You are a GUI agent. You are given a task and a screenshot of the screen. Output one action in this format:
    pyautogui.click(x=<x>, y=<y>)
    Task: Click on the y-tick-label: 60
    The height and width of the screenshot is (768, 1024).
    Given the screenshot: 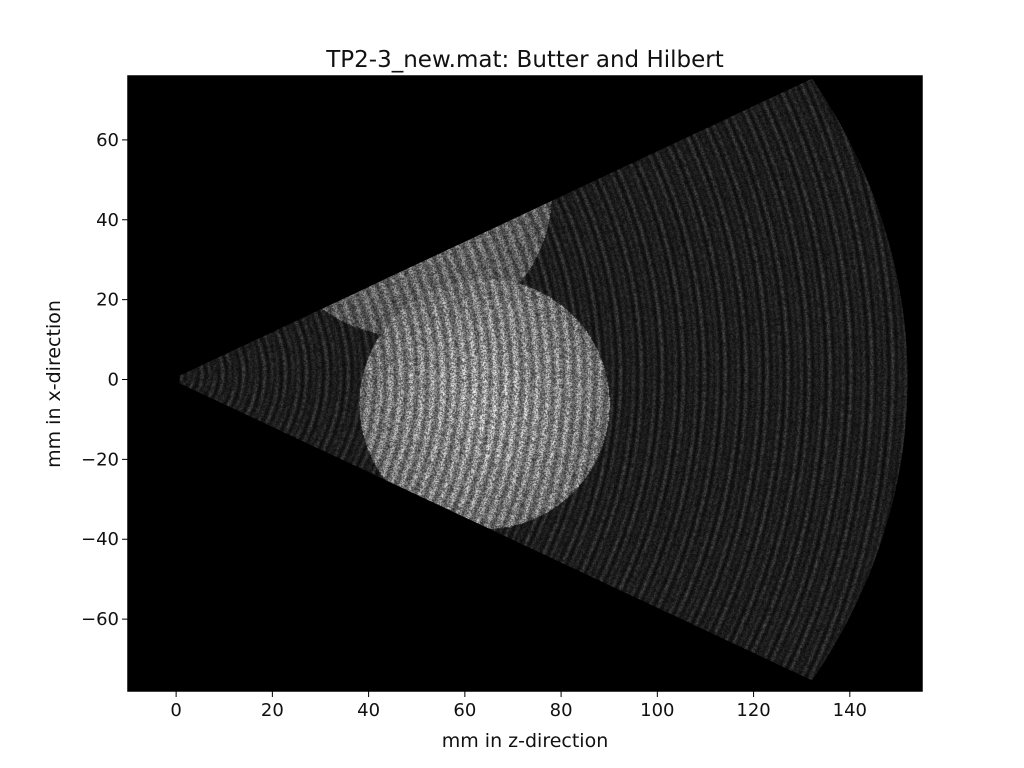 What is the action you would take?
    pyautogui.click(x=107, y=140)
    